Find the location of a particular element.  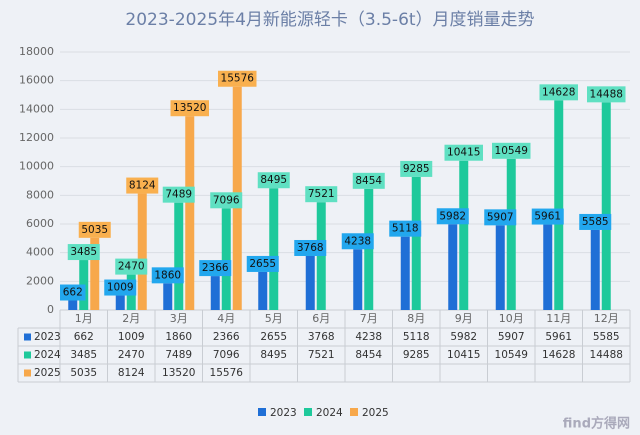

data-label: 662 is located at coordinates (73, 293).